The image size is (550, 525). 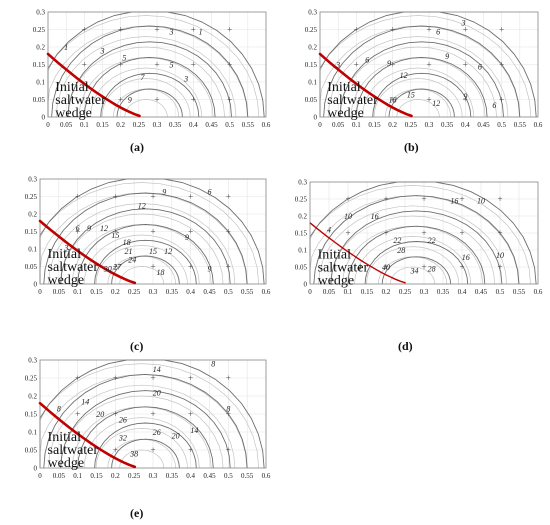 I want to click on wedge-label: saltwater, so click(x=80, y=100).